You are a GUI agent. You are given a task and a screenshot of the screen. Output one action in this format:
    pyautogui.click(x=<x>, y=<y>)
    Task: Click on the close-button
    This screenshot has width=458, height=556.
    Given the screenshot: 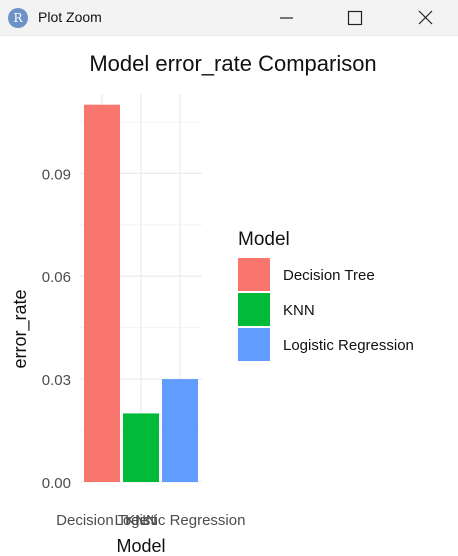 What is the action you would take?
    pyautogui.click(x=425, y=17)
    